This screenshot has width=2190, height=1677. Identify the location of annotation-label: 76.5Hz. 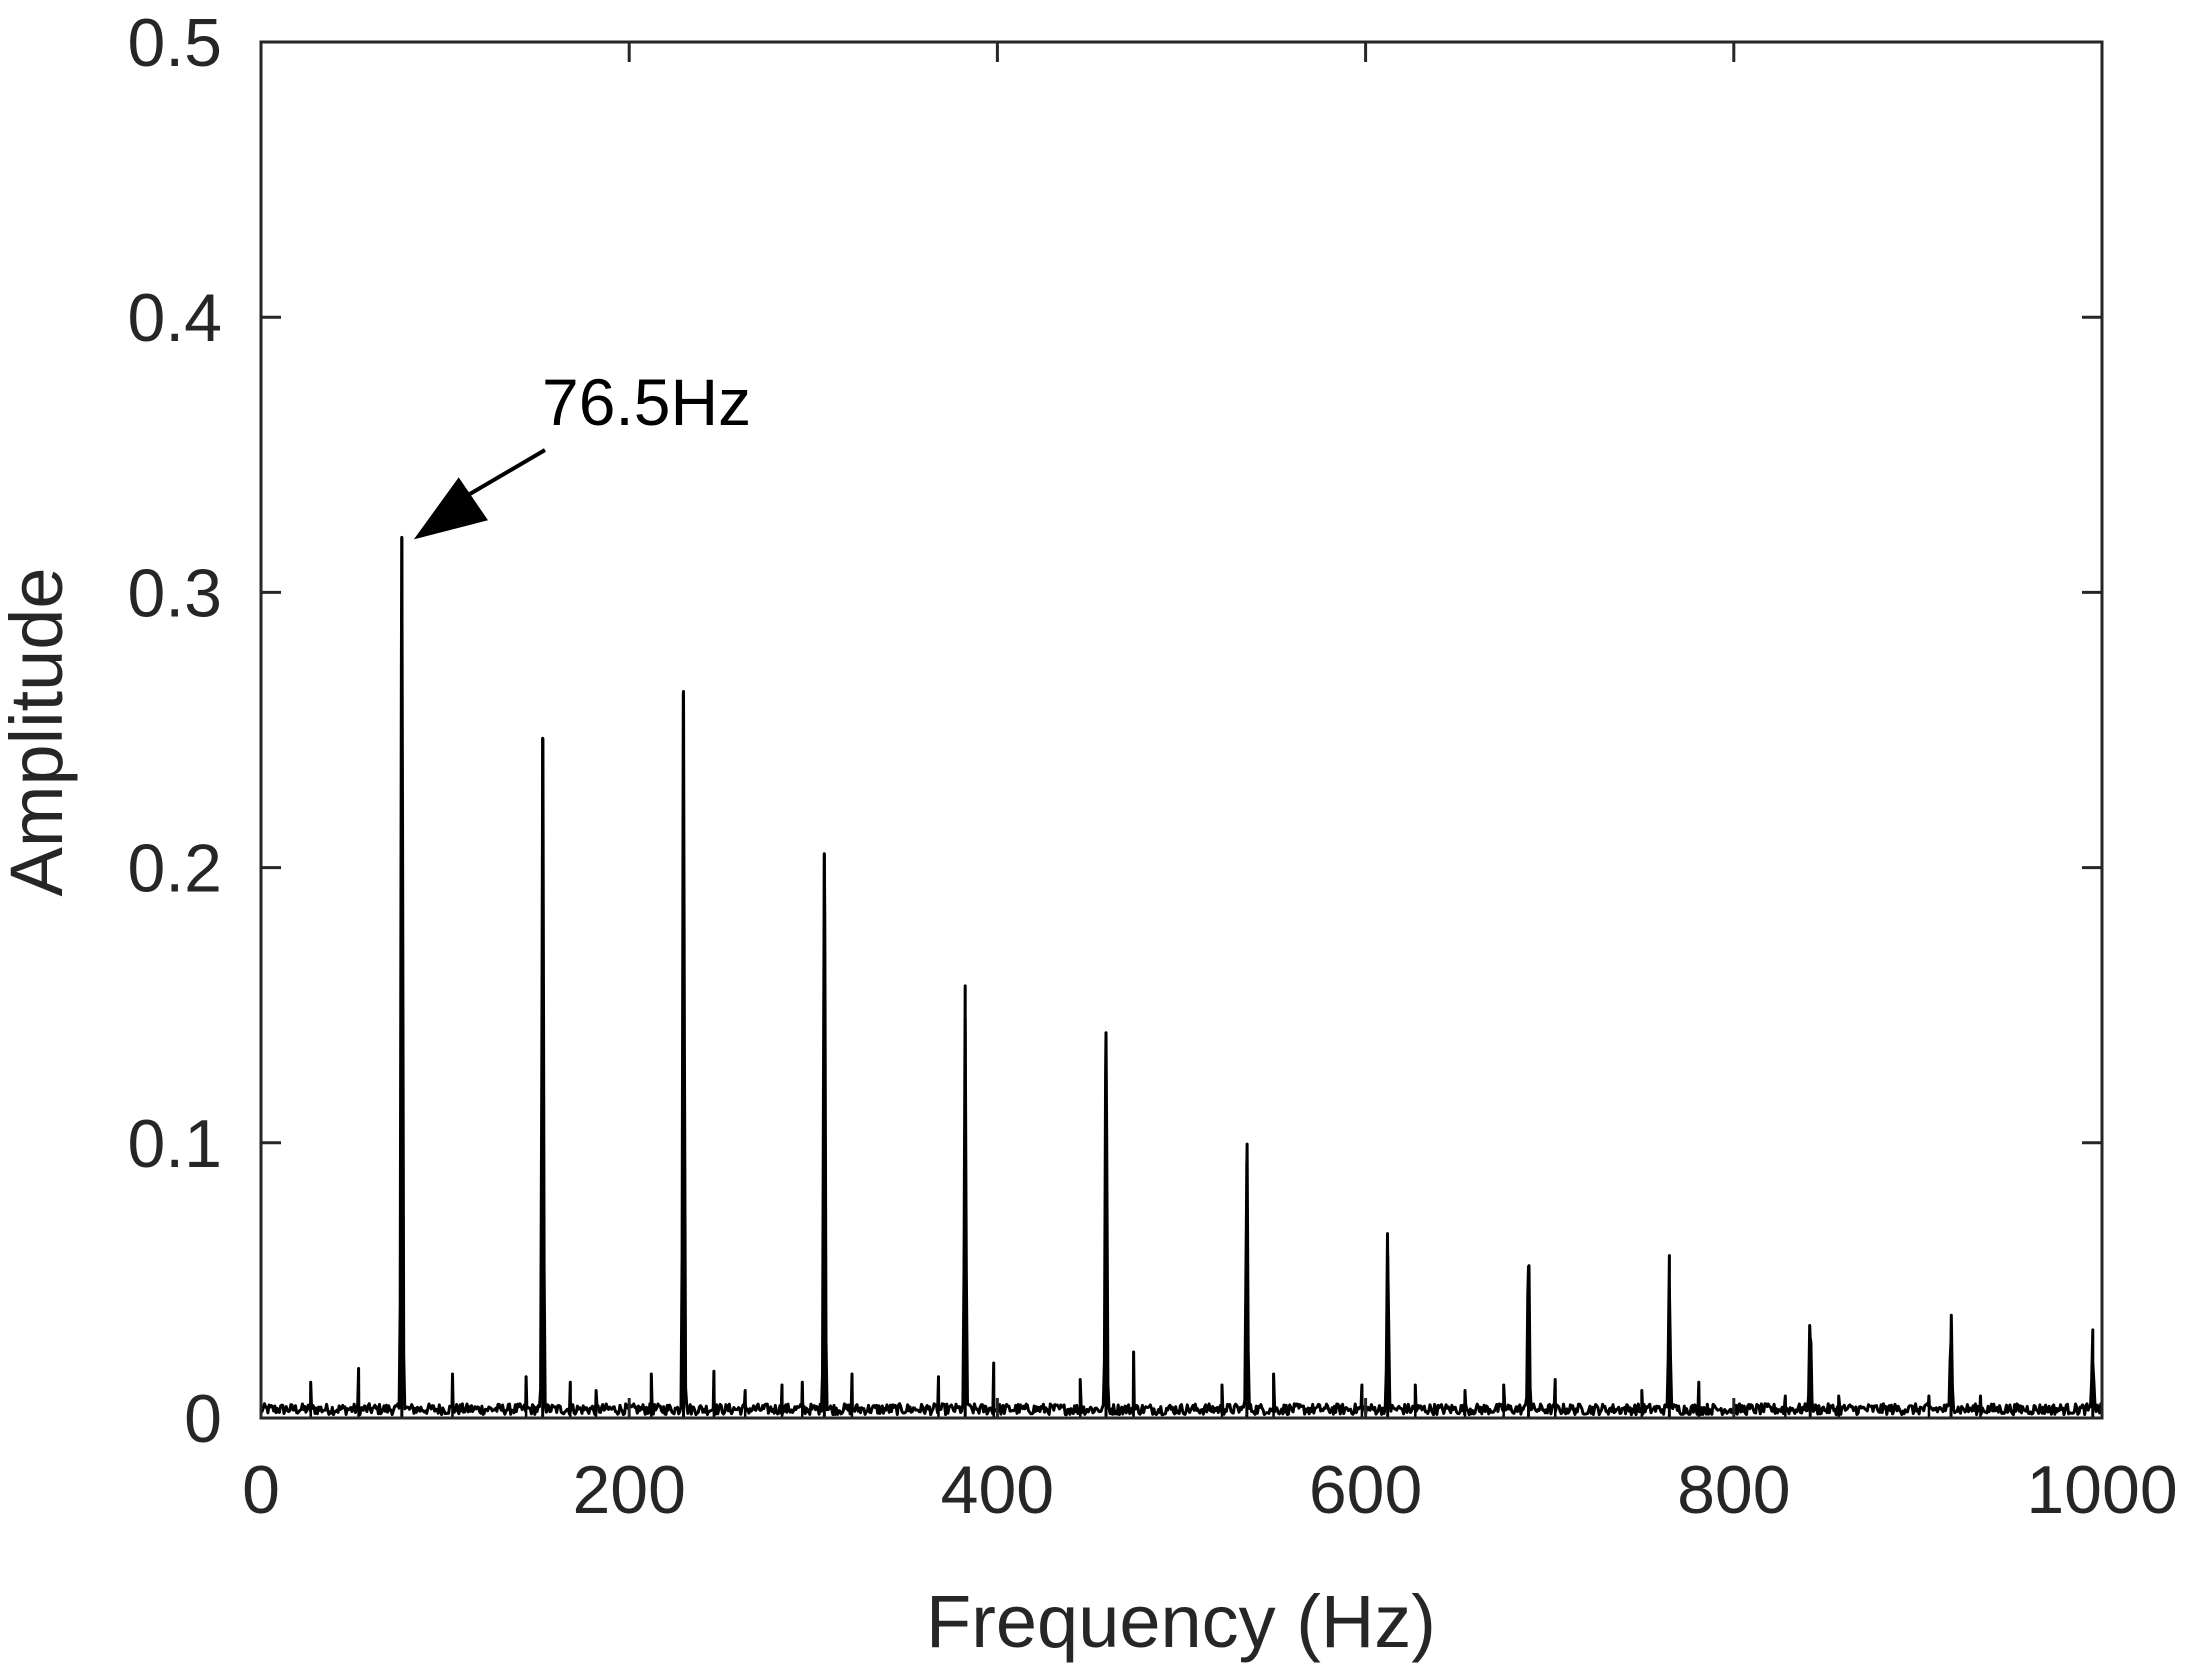
(646, 402).